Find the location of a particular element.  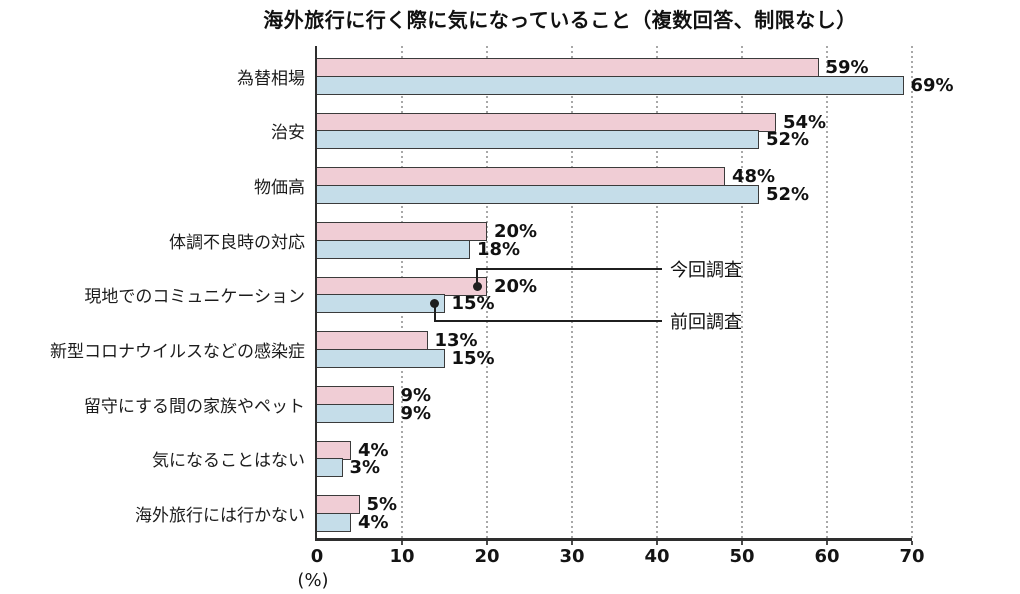

category-row: 海外旅行には行かない is located at coordinates (152, 510).